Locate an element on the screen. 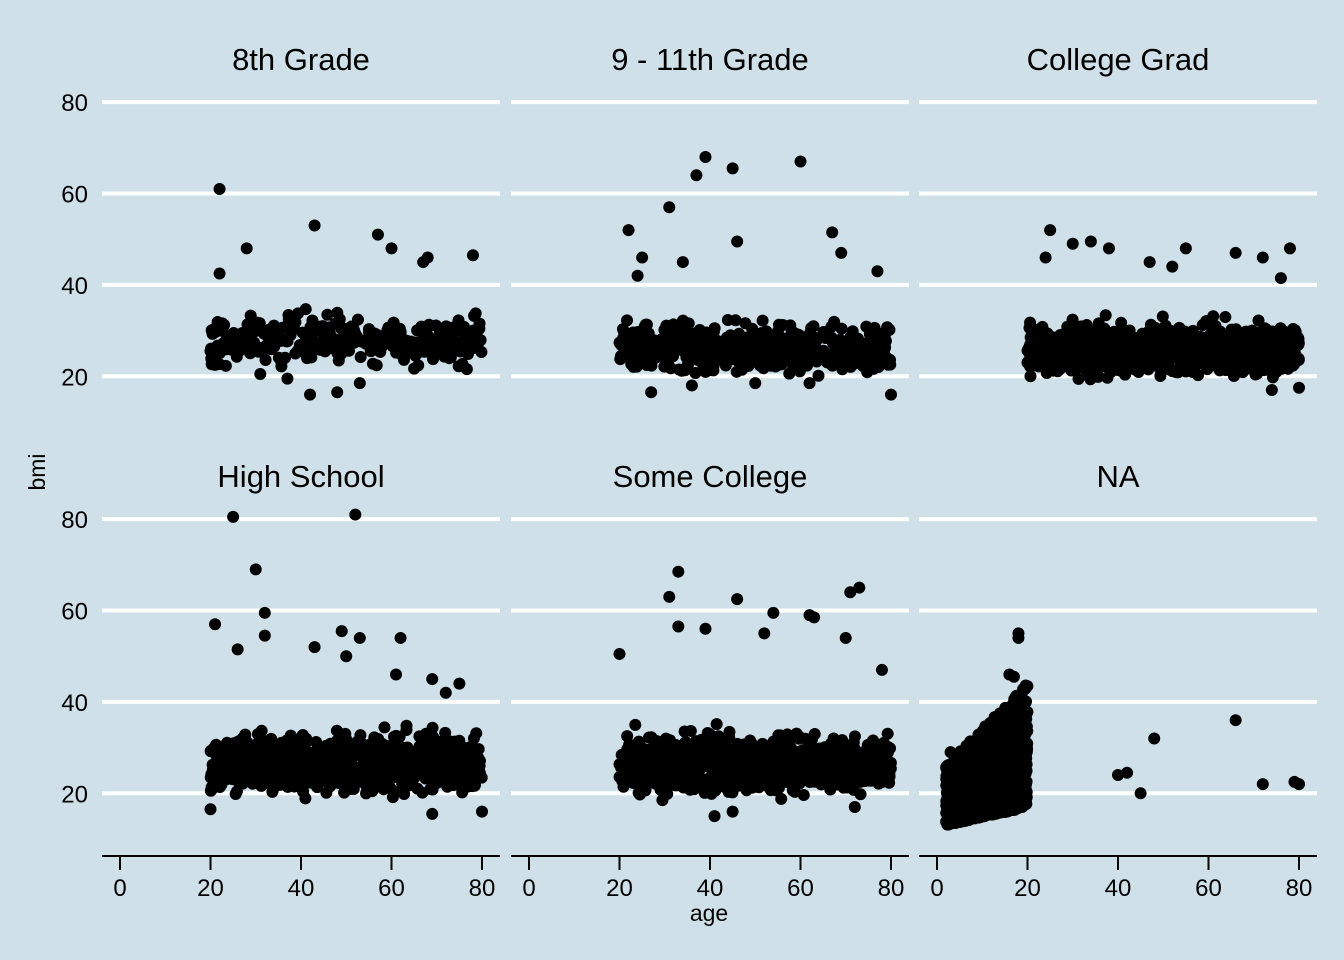 The width and height of the screenshot is (1344, 960). data-points is located at coordinates (346, 664).